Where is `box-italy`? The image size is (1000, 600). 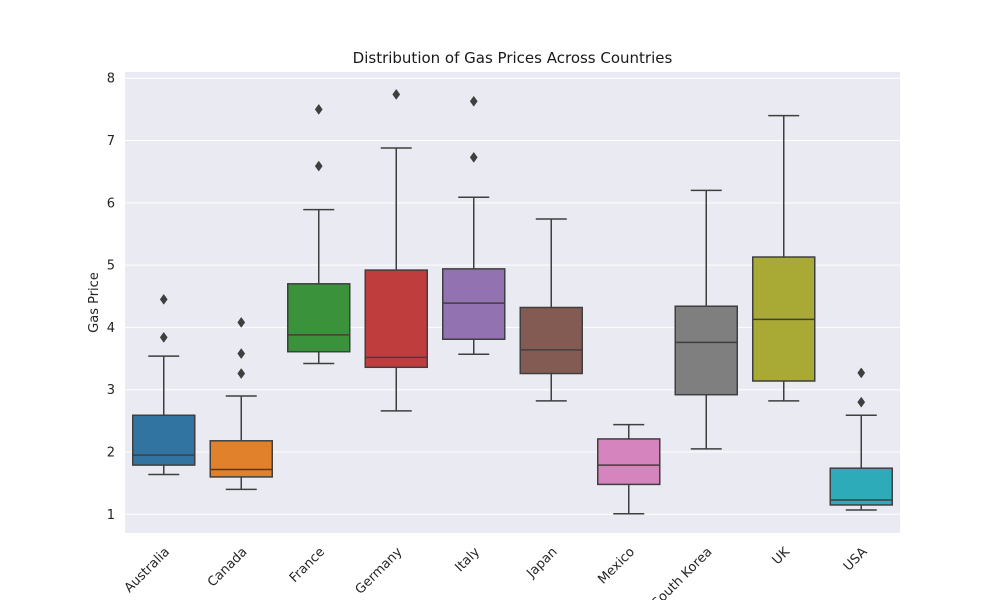 box-italy is located at coordinates (474, 225).